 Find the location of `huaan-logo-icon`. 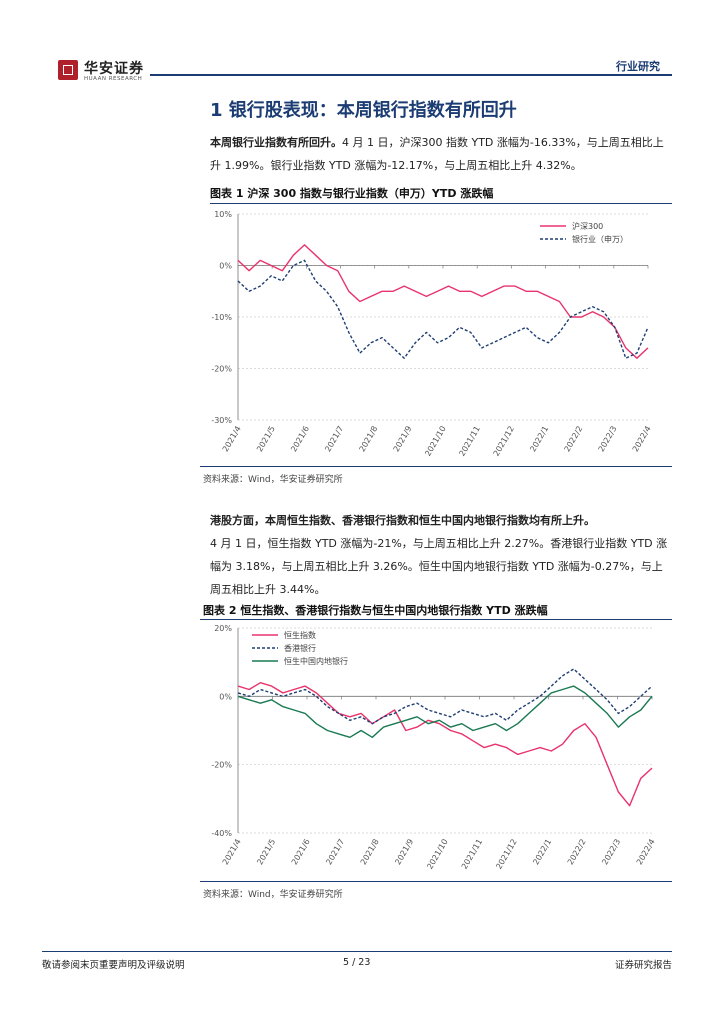

huaan-logo-icon is located at coordinates (68, 70).